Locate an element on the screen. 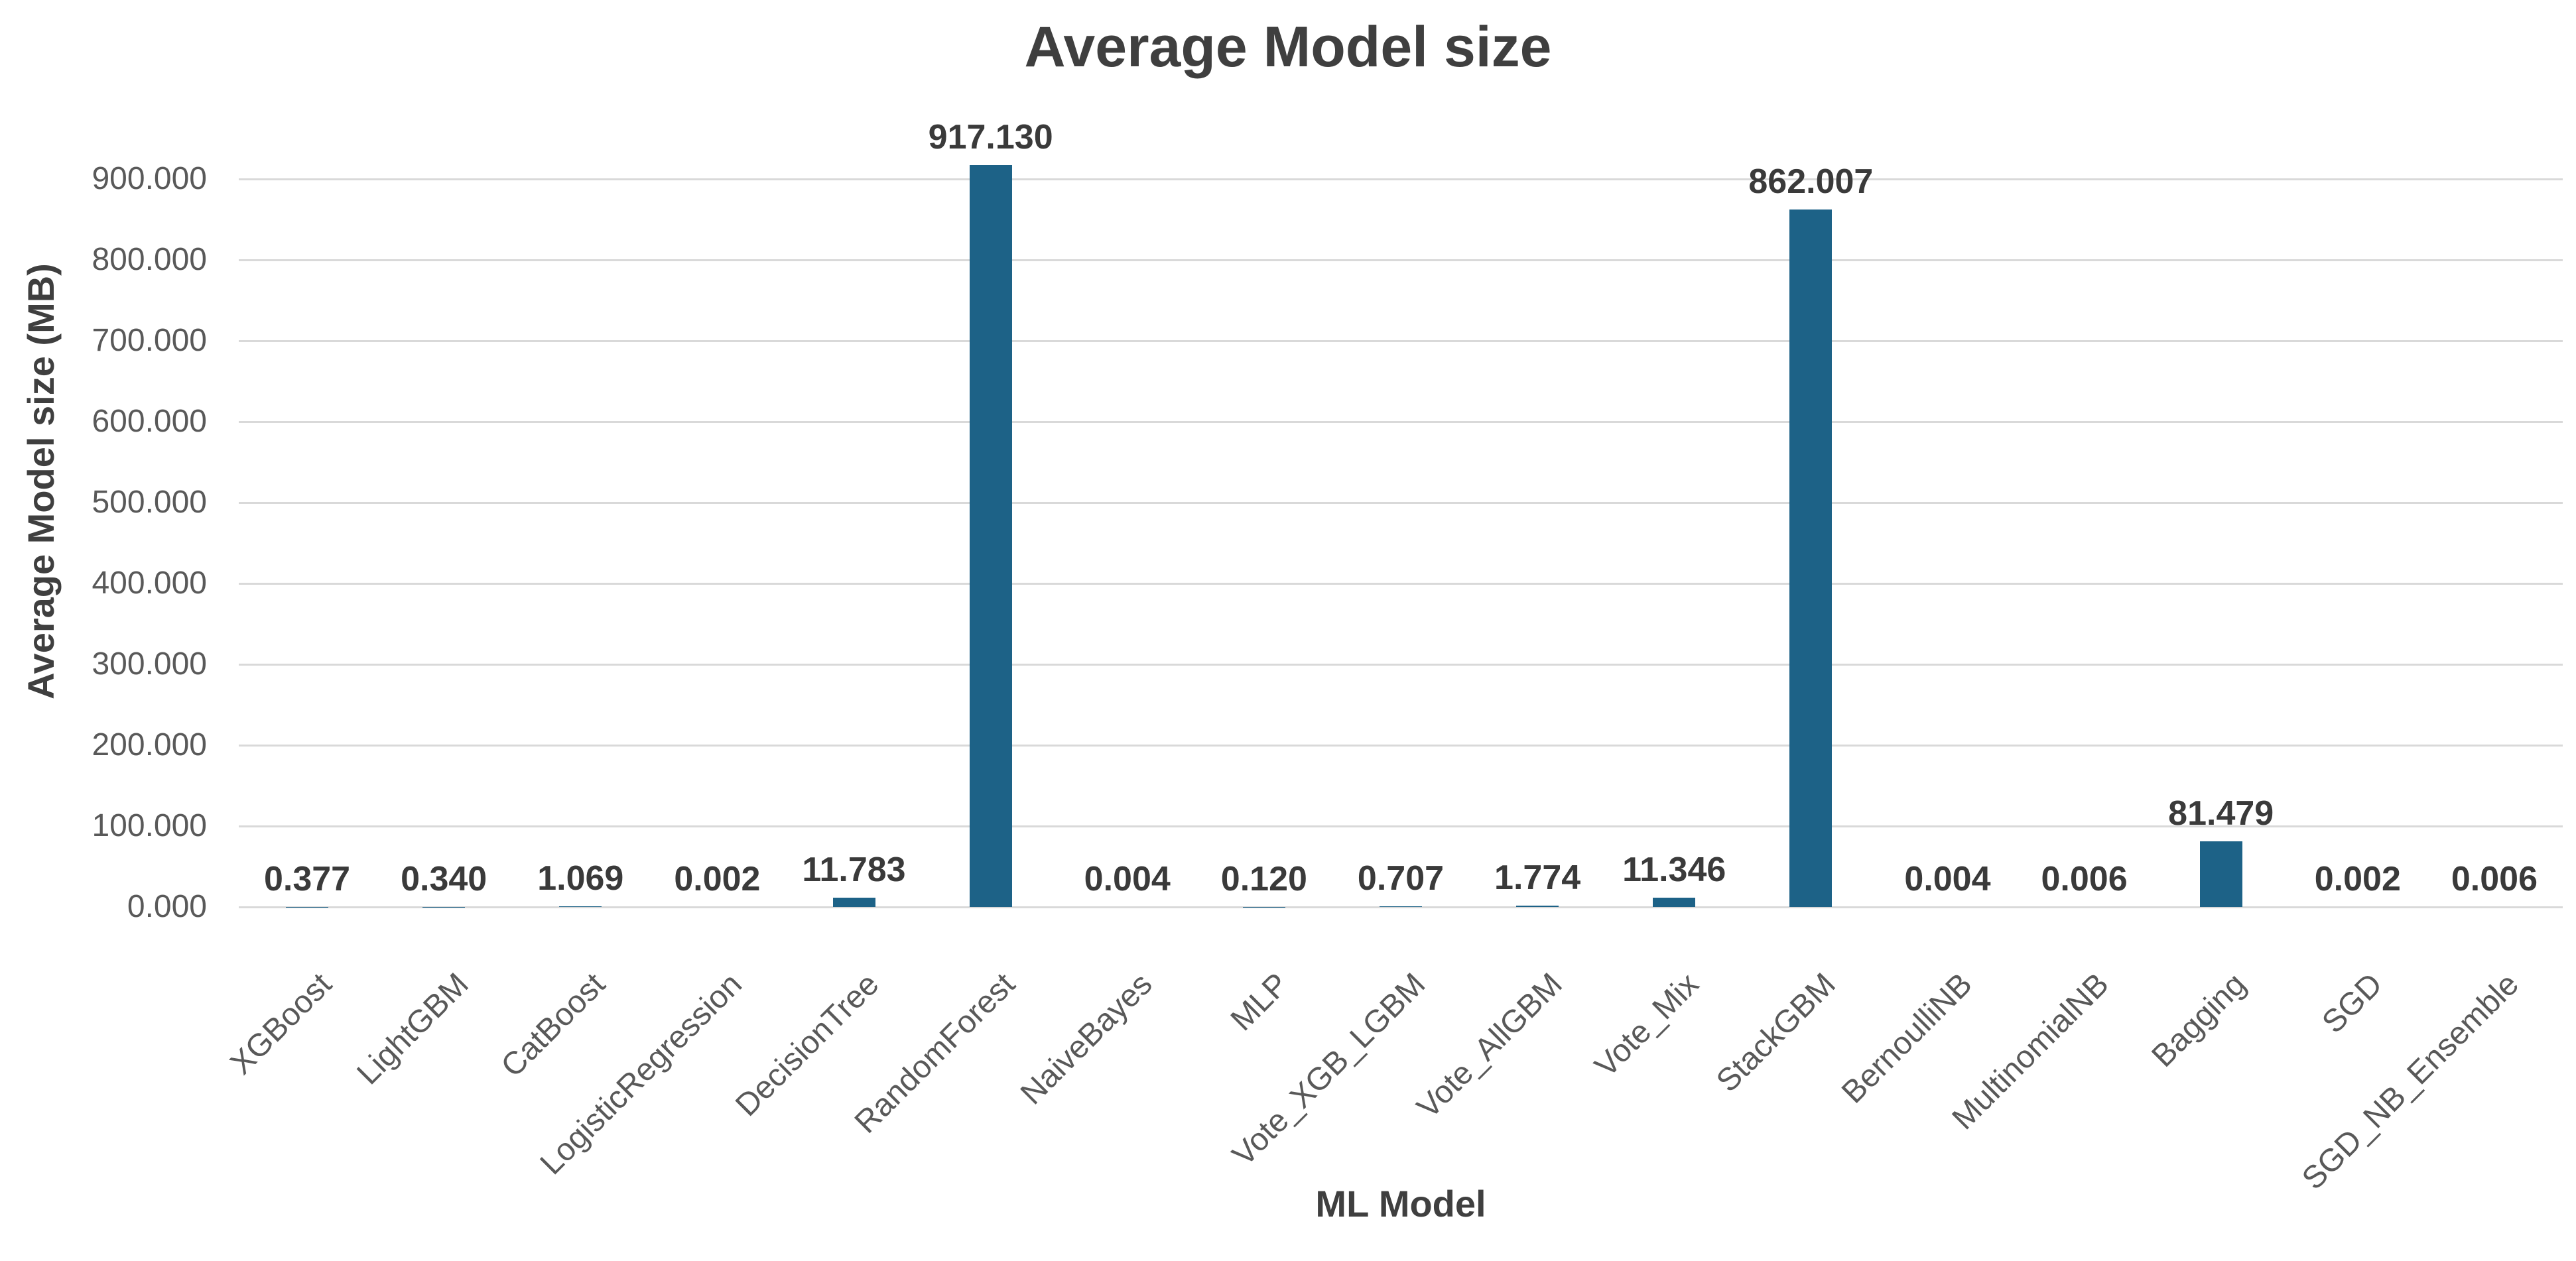  bar-Vote_AllGBM is located at coordinates (1538, 906).